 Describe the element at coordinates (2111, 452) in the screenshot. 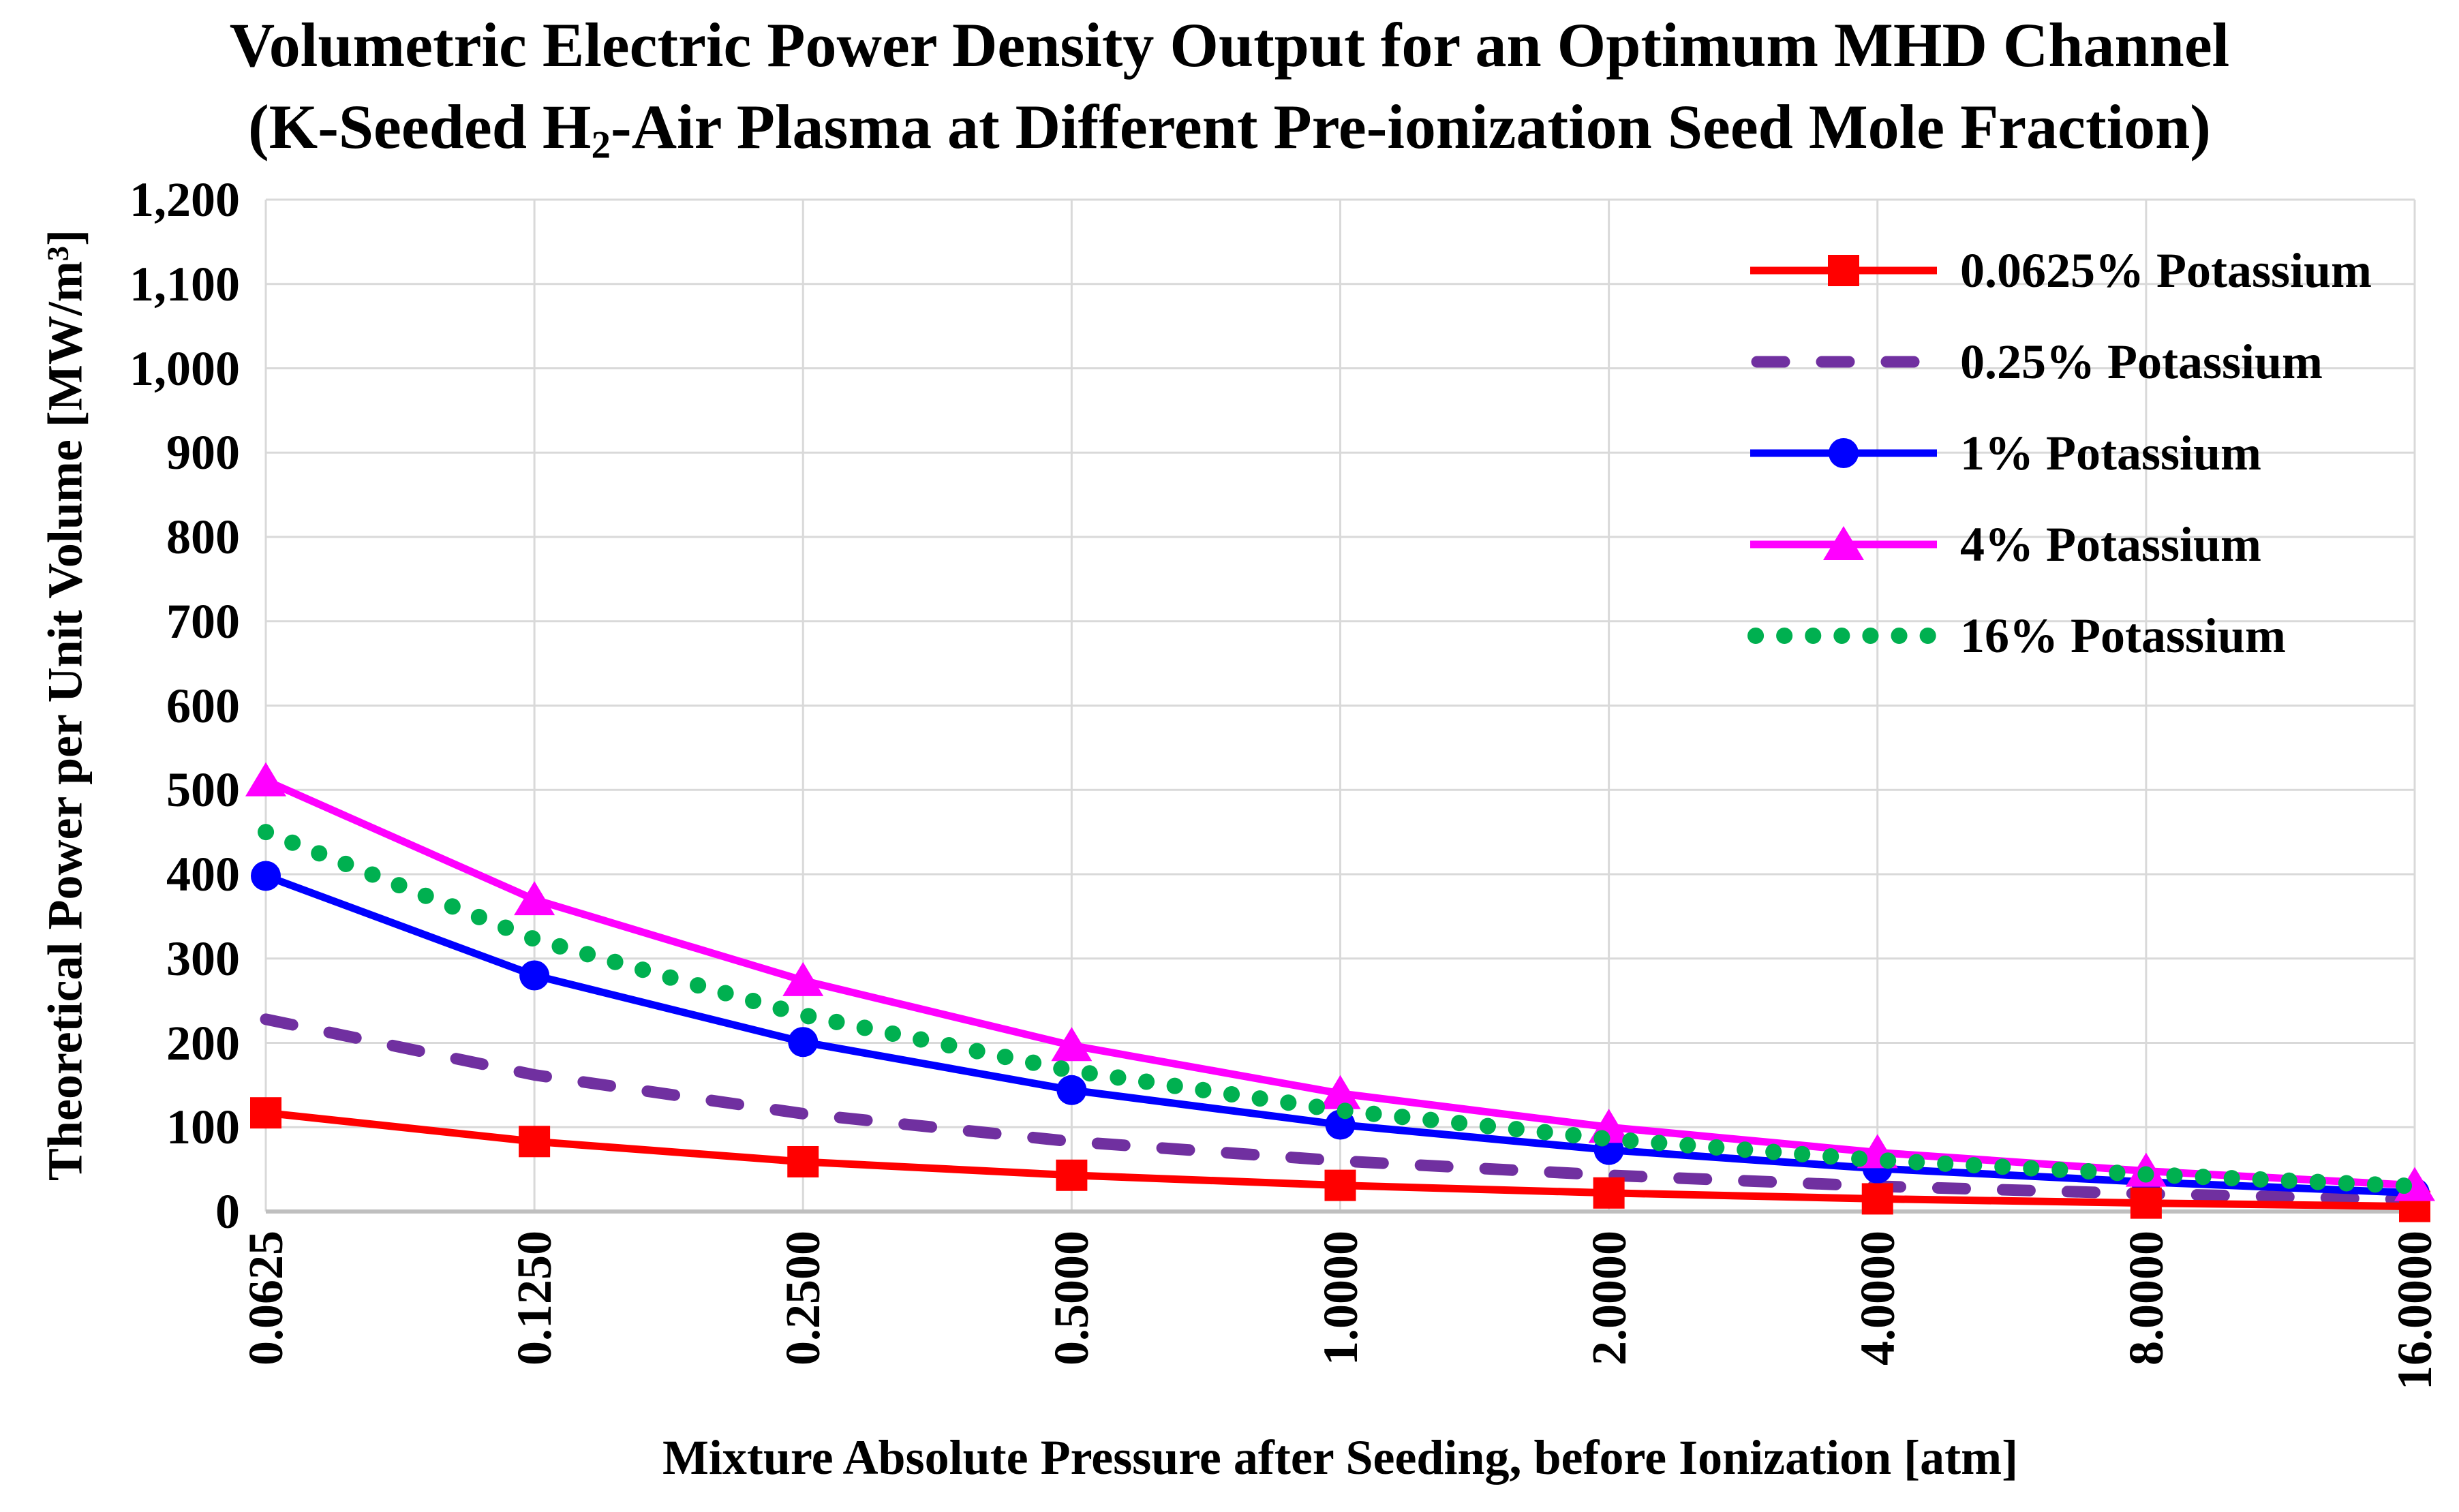

I see `legend-label: 1% Potassium` at that location.